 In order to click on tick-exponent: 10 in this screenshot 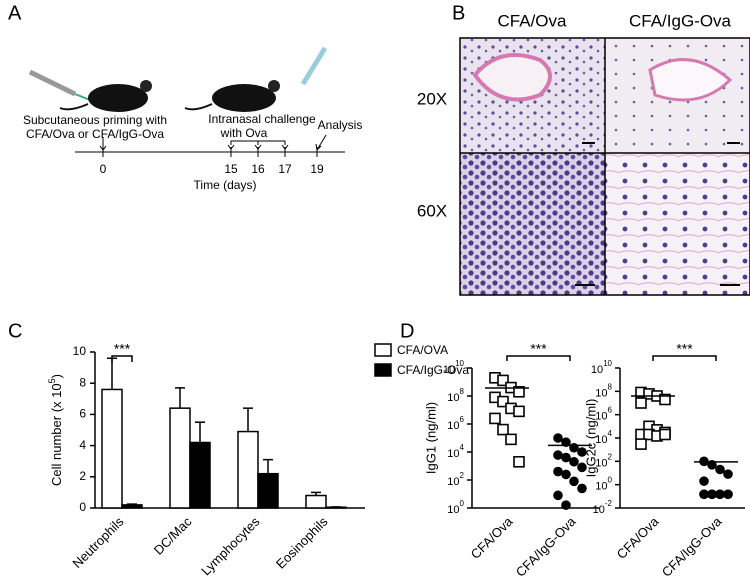, I will do `click(607, 363)`.